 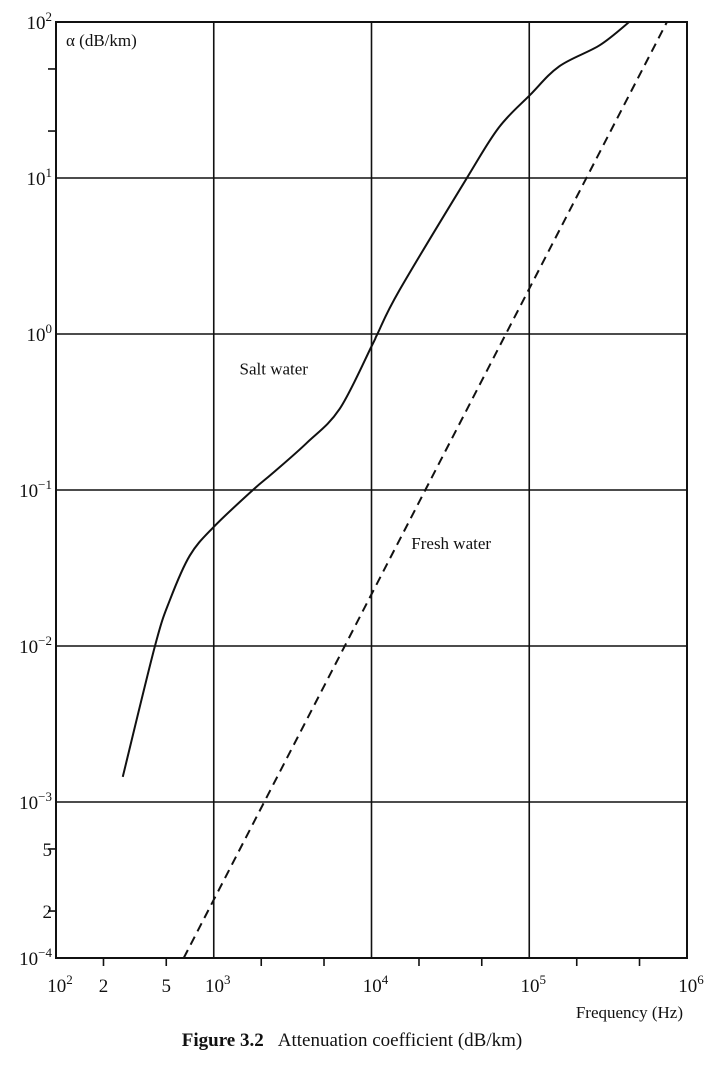 What do you see at coordinates (40, 21) in the screenshot?
I see `y-tick-label: 10²` at bounding box center [40, 21].